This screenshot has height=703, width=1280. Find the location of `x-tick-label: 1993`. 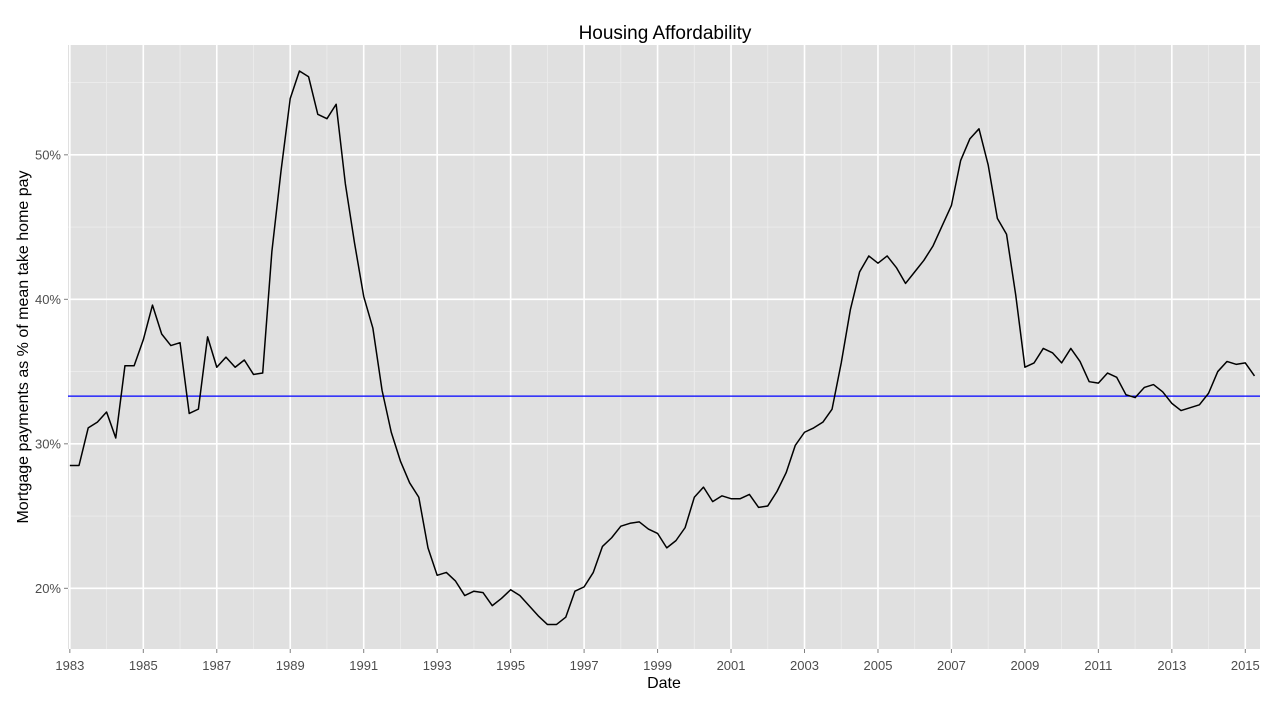

x-tick-label: 1993 is located at coordinates (437, 665).